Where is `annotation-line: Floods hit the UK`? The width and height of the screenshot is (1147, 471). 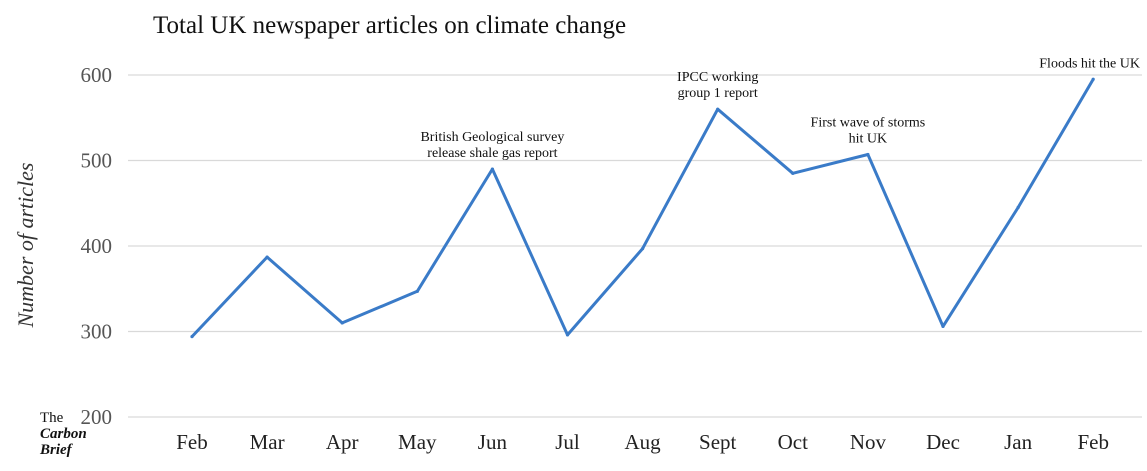
annotation-line: Floods hit the UK is located at coordinates (1089, 63).